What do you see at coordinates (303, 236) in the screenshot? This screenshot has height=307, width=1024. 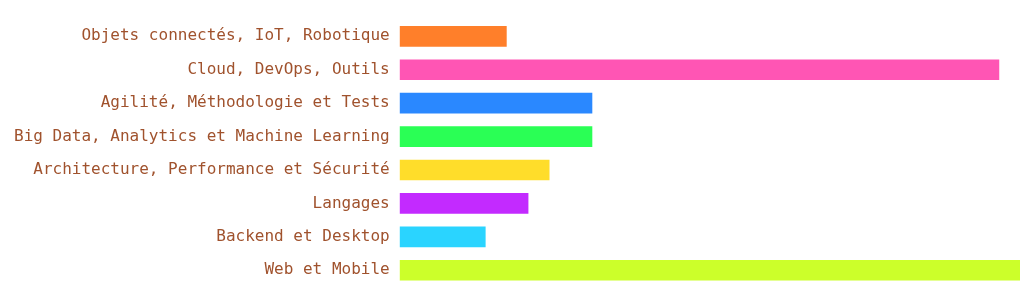 I see `y-tick-label: Backend et Desktop` at bounding box center [303, 236].